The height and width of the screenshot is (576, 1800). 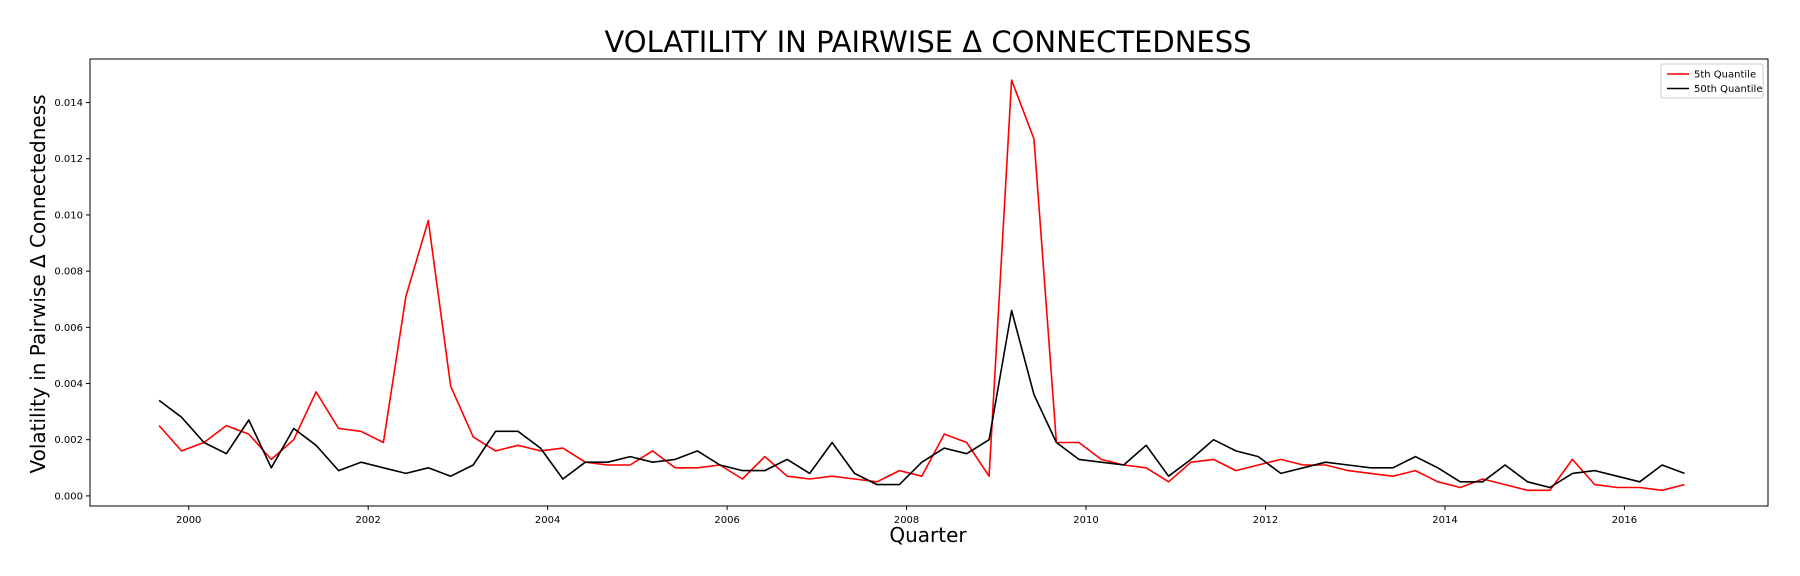 What do you see at coordinates (68, 496) in the screenshot?
I see `y-tick-label: 0.000` at bounding box center [68, 496].